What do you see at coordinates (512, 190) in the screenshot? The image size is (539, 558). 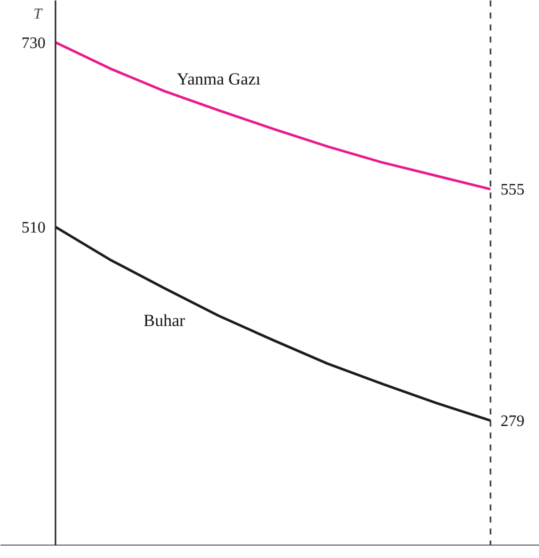 I see `data-label: 555` at bounding box center [512, 190].